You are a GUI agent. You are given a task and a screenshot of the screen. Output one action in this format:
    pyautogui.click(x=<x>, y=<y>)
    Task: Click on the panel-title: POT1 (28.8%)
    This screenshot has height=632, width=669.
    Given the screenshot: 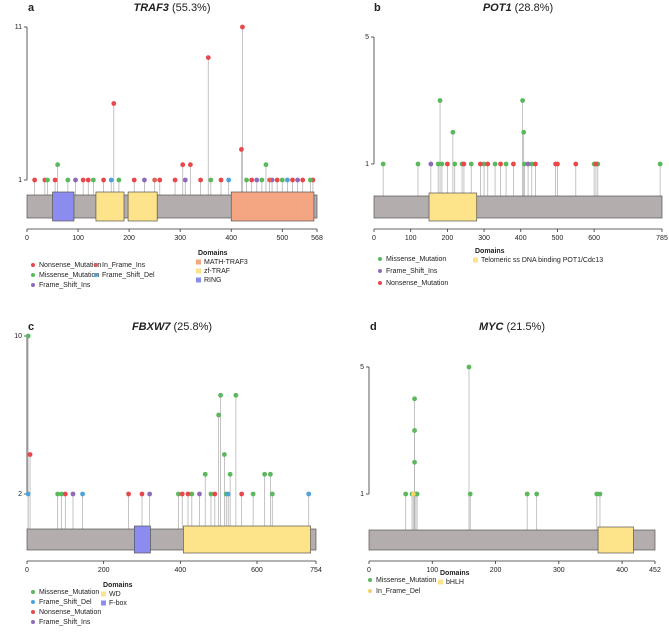 What is the action you would take?
    pyautogui.click(x=518, y=8)
    